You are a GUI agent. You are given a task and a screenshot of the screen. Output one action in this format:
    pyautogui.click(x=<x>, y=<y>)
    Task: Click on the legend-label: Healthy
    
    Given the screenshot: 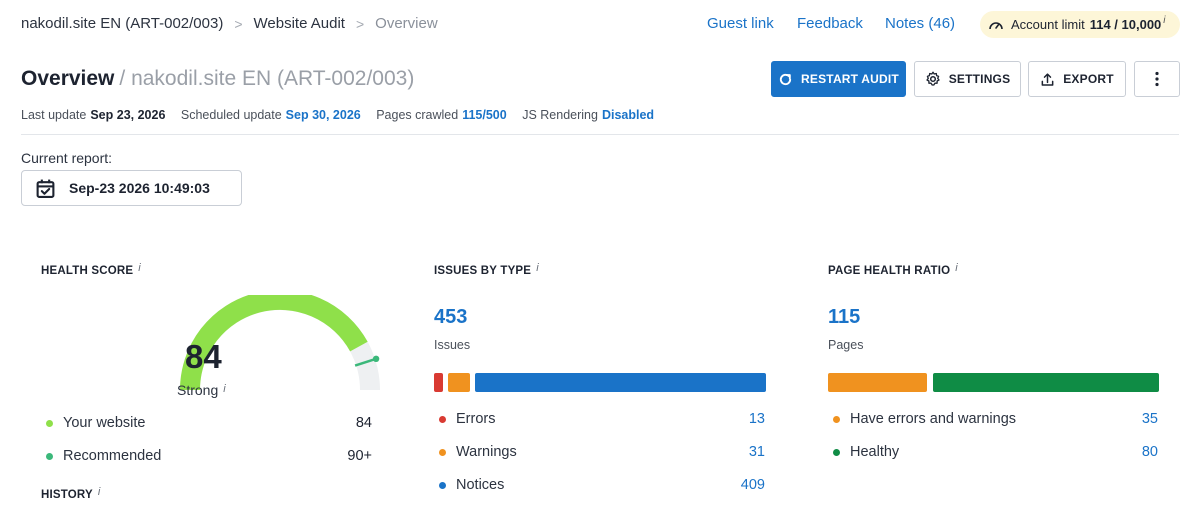 What is the action you would take?
    pyautogui.click(x=875, y=452)
    